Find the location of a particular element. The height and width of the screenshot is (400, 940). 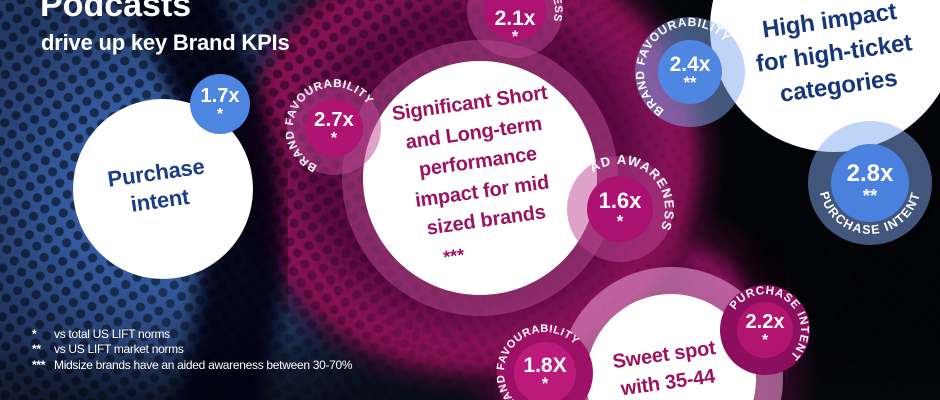

svg-text: PURCHASE INTENT is located at coordinates (870, 213).